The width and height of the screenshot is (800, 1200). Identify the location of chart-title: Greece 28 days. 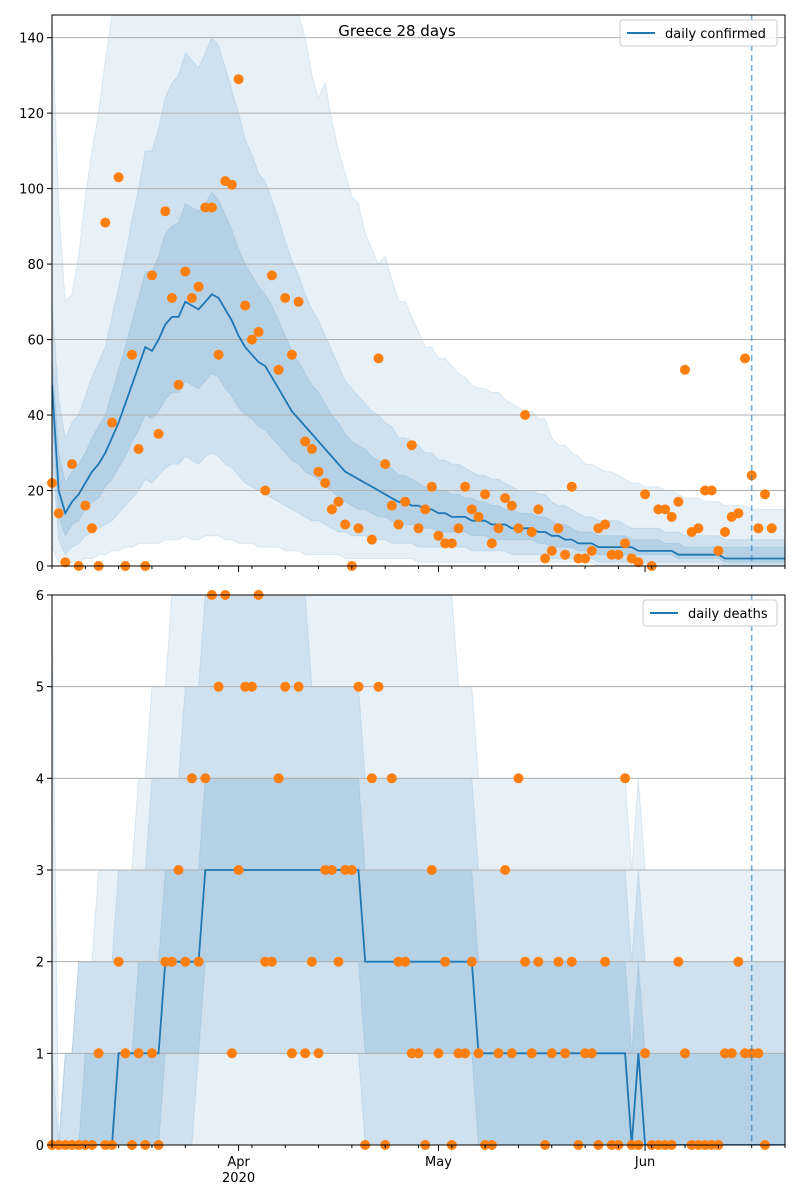
(397, 31).